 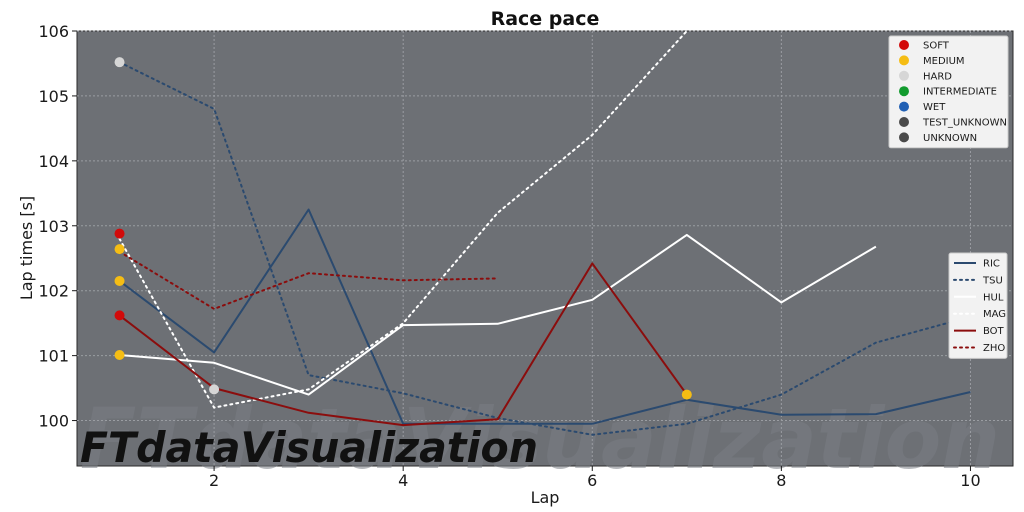 What do you see at coordinates (26, 248) in the screenshot?
I see `y-axis-label: Lap times [s]` at bounding box center [26, 248].